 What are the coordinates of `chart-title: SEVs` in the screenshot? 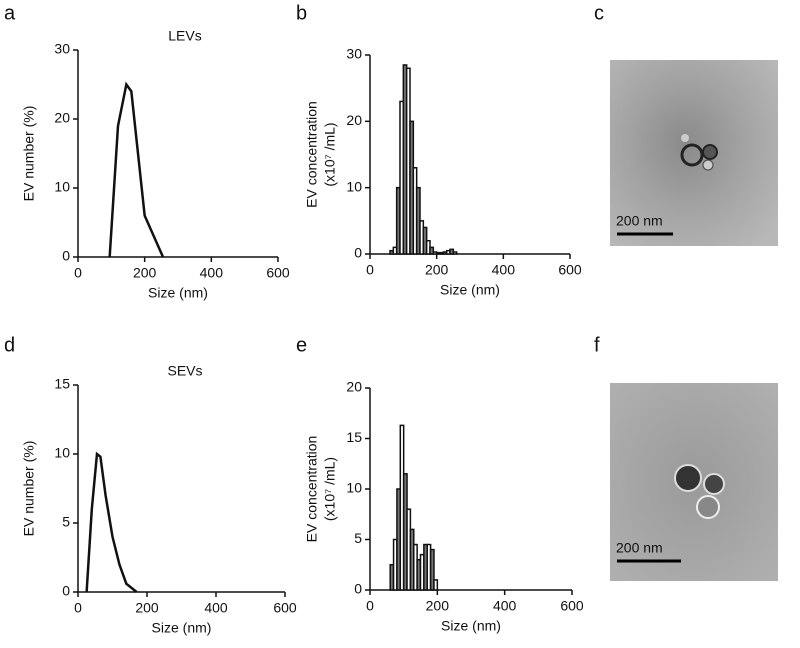 It's located at (184, 371).